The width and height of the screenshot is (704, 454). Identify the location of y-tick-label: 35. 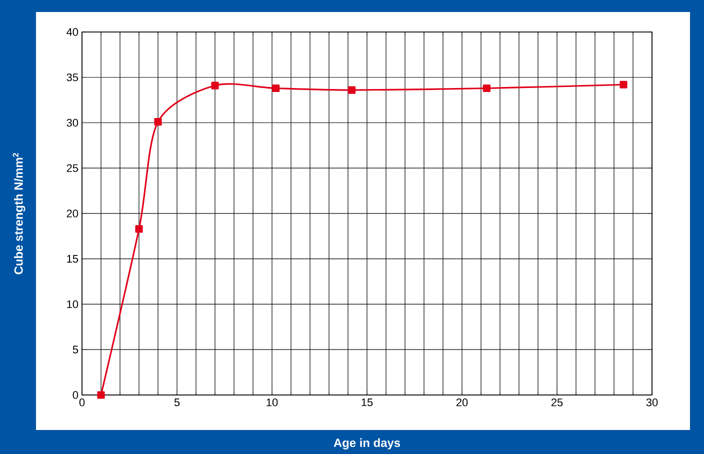
(72, 77).